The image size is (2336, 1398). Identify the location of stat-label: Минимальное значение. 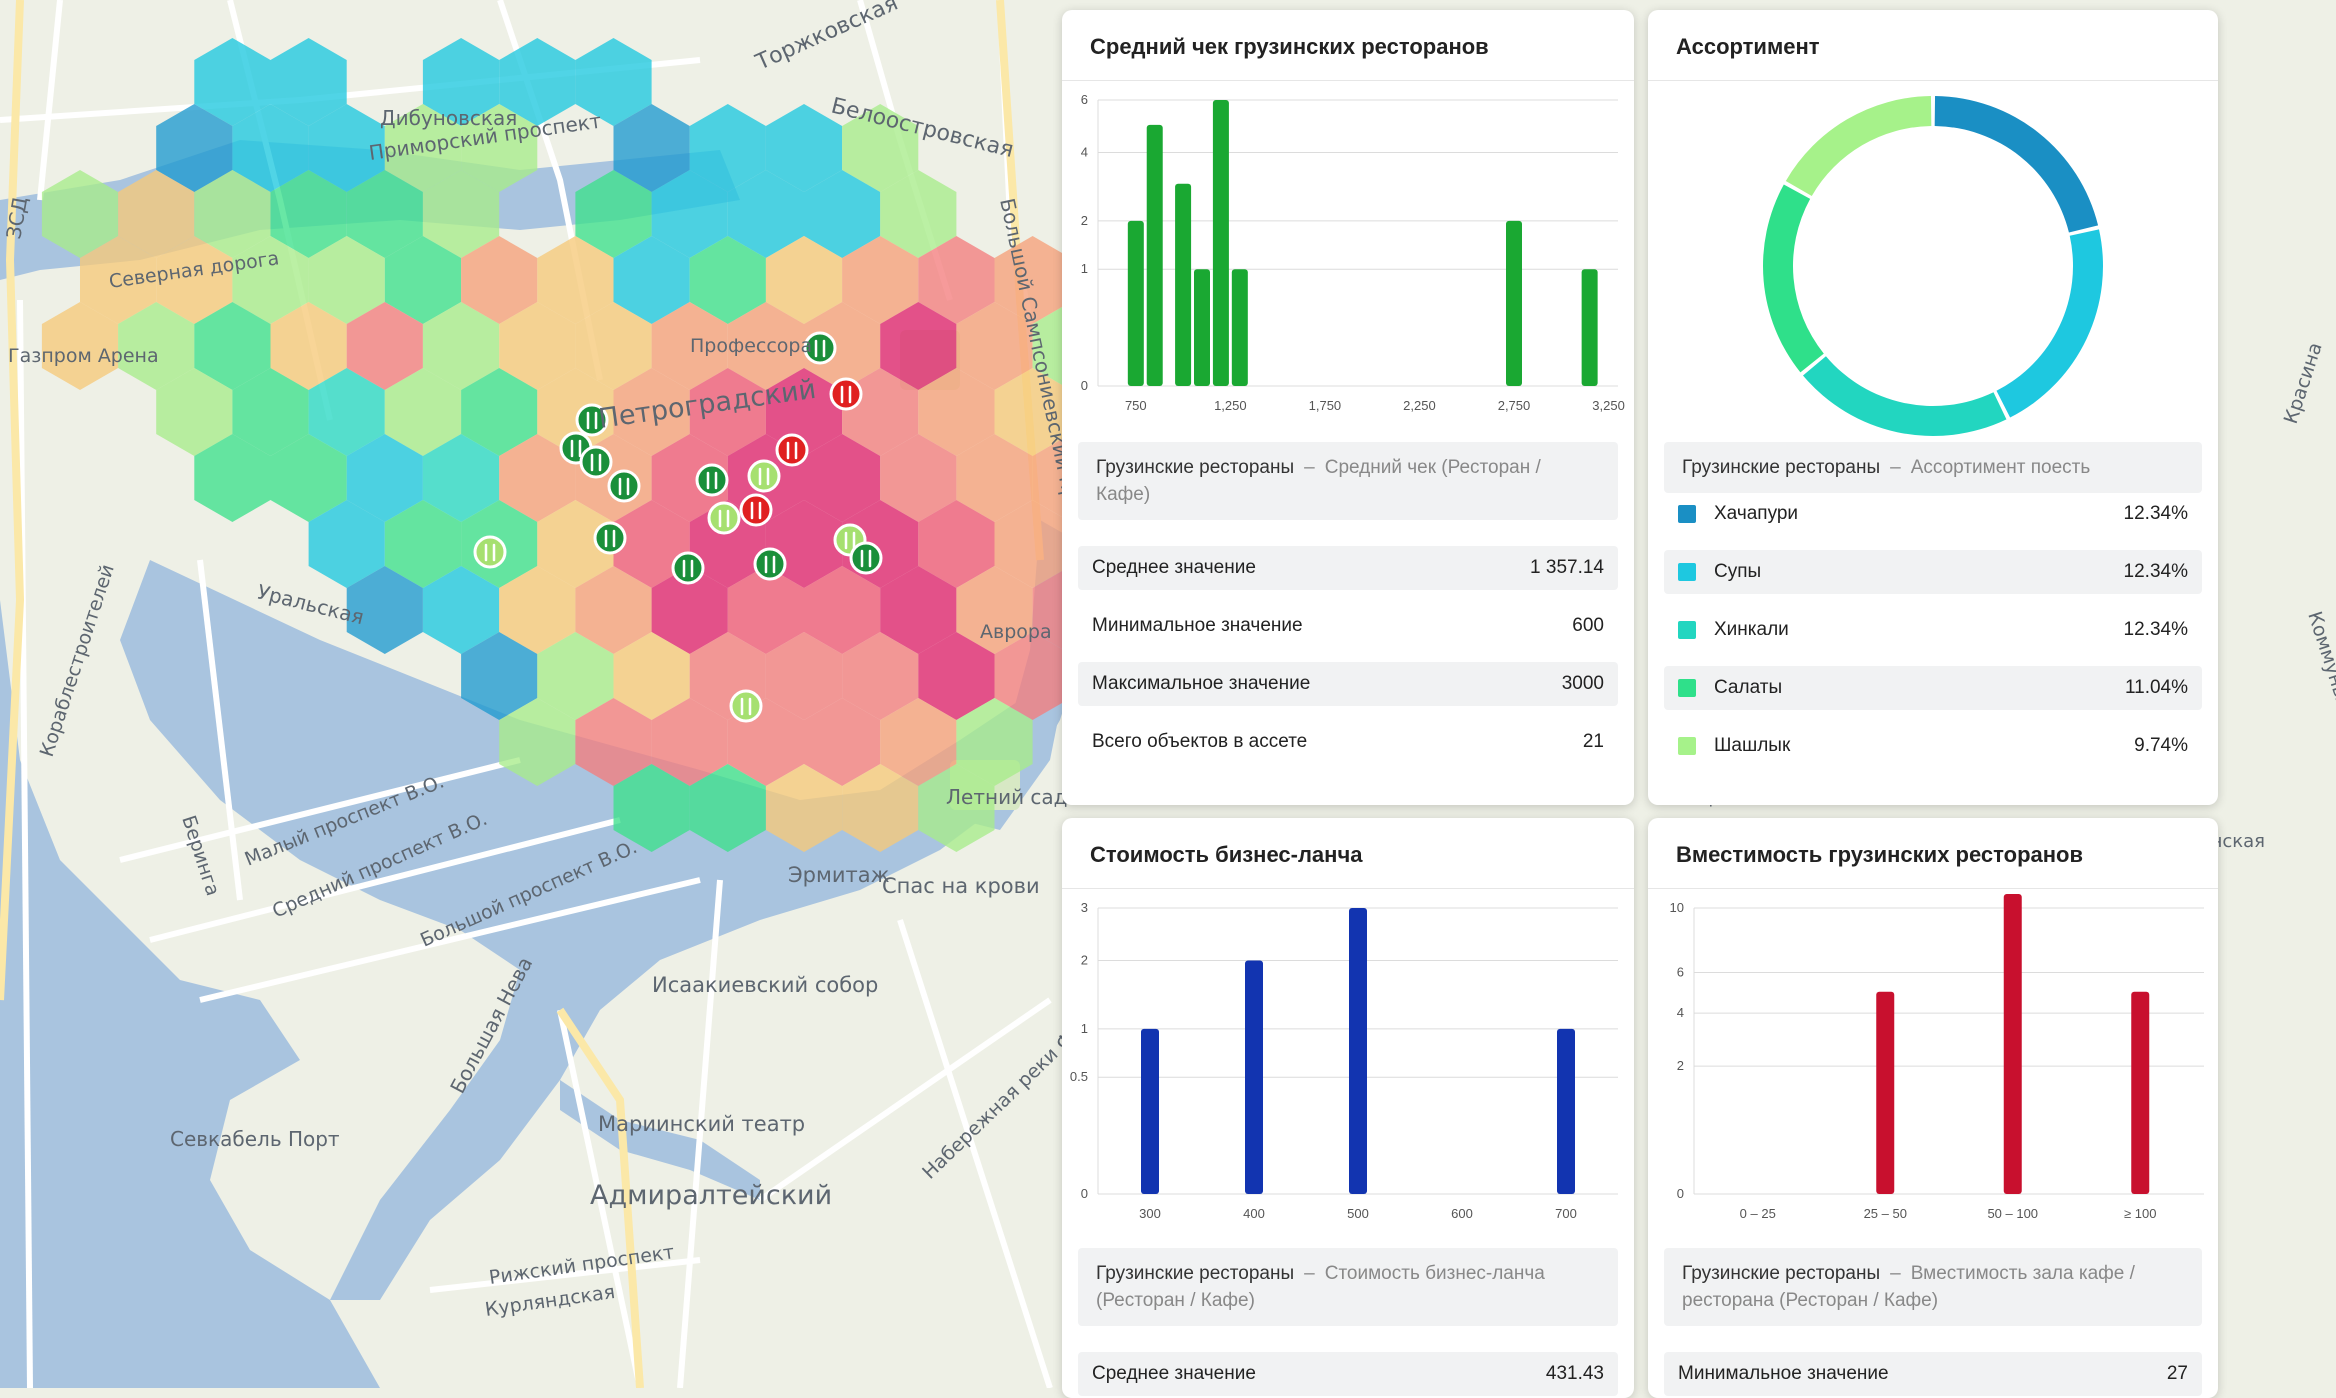
(1197, 625).